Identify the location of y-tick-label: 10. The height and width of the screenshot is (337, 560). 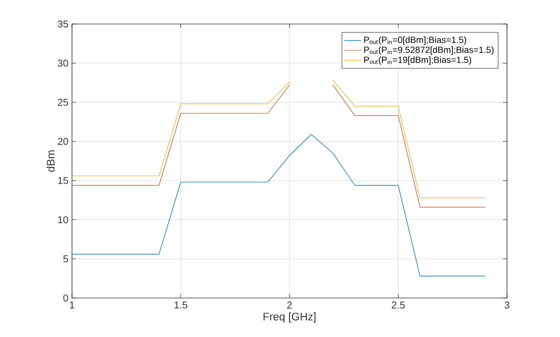
(63, 220).